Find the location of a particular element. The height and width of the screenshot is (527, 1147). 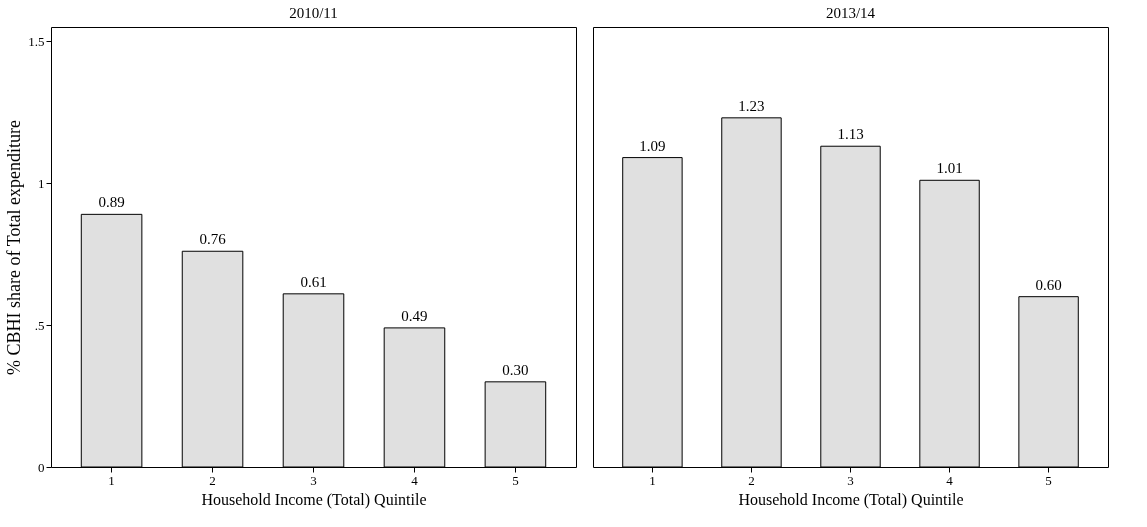

chart-title: 2013/14 is located at coordinates (850, 13).